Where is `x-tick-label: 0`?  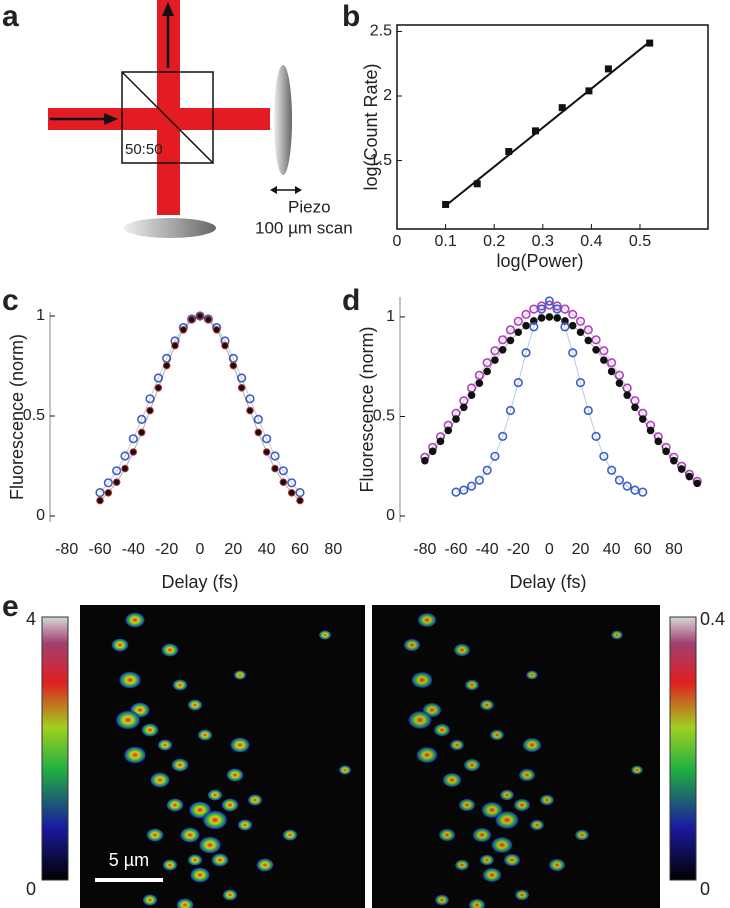
x-tick-label: 0 is located at coordinates (549, 549).